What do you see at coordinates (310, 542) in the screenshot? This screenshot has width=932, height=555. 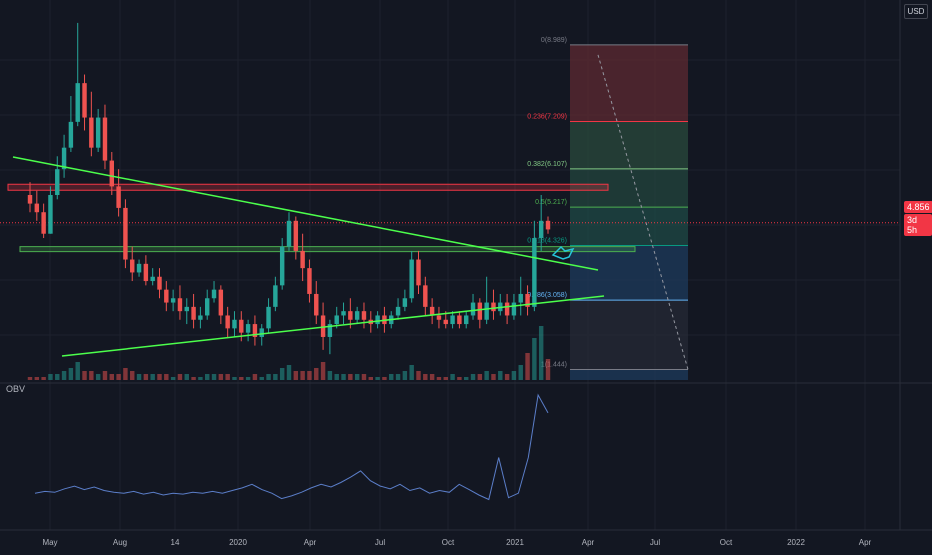 I see `x-tick-label: Apr` at bounding box center [310, 542].